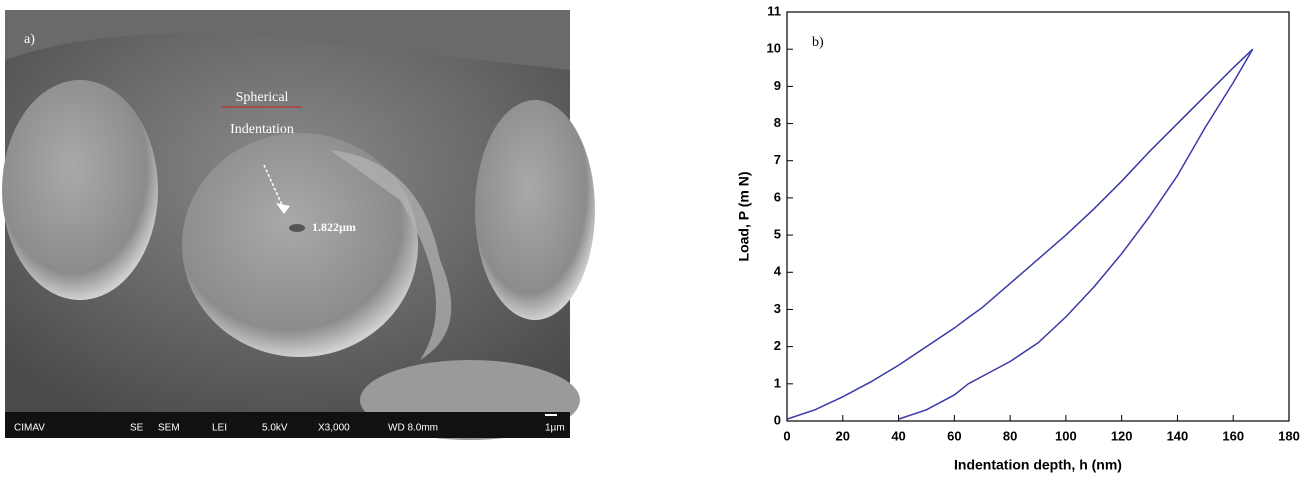 The width and height of the screenshot is (1310, 483). I want to click on y-axis-label: Load, P (m N), so click(744, 217).